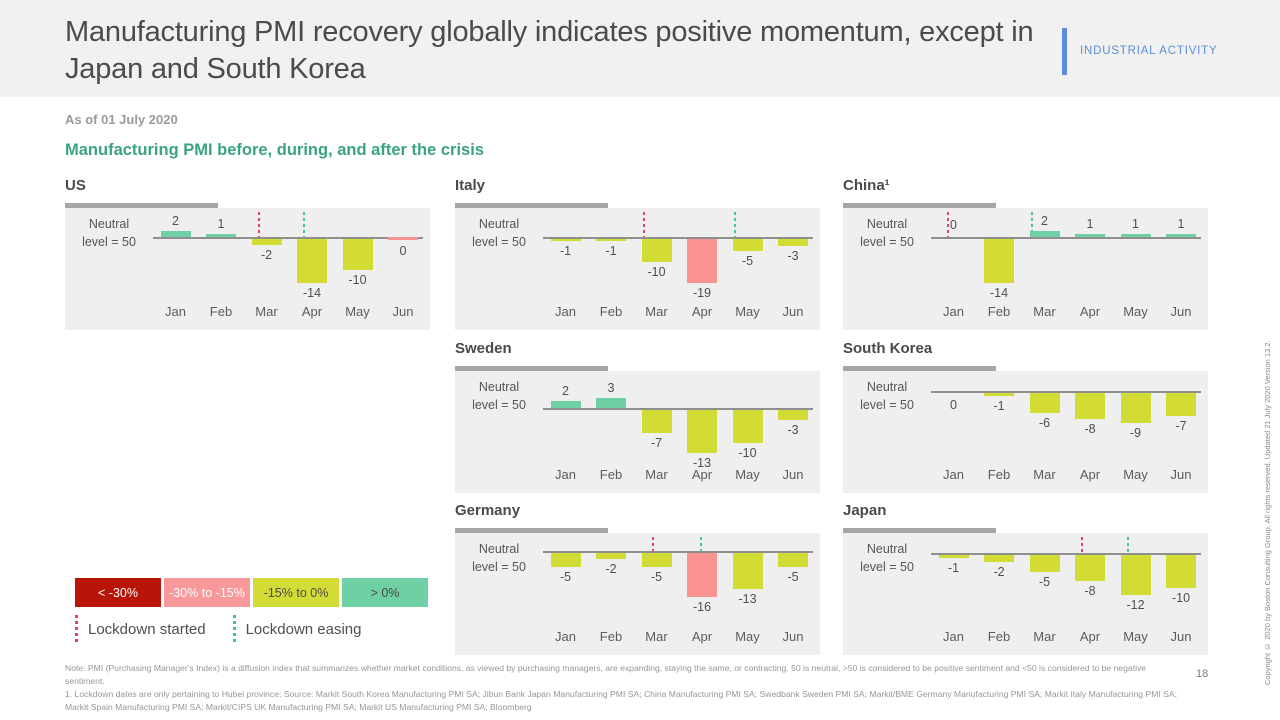 The height and width of the screenshot is (720, 1280). What do you see at coordinates (1181, 426) in the screenshot?
I see `value-label: -7` at bounding box center [1181, 426].